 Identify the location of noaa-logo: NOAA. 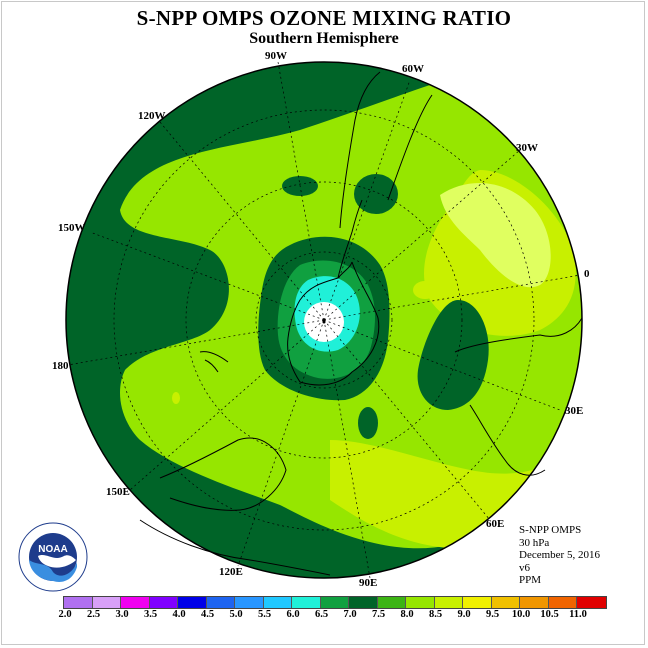
(53, 557).